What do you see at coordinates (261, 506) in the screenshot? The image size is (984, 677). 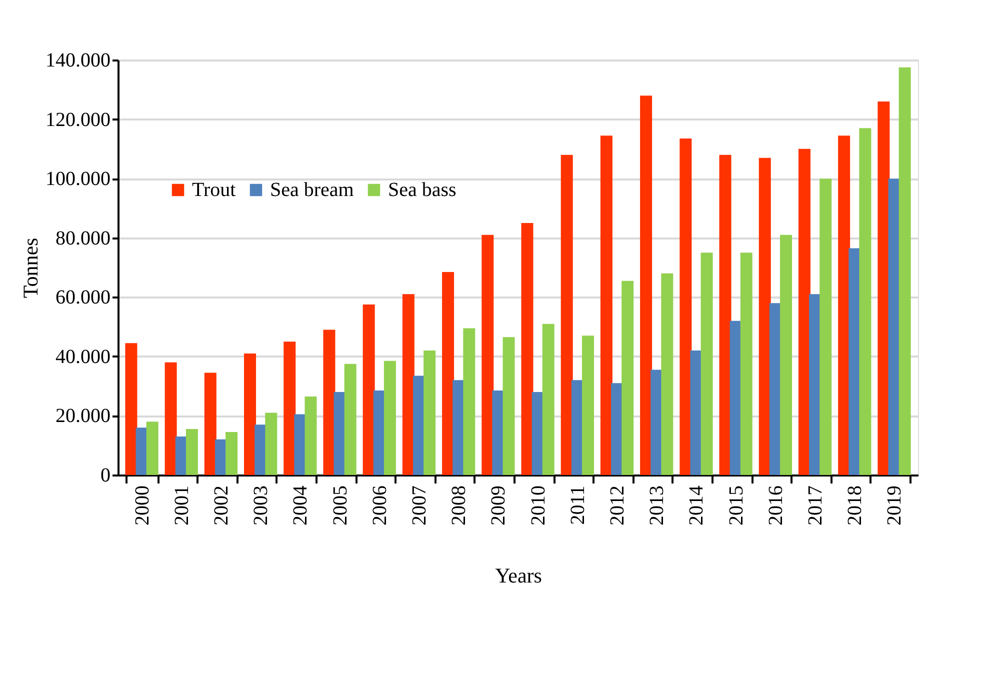 I see `x-tick-label: 2003` at bounding box center [261, 506].